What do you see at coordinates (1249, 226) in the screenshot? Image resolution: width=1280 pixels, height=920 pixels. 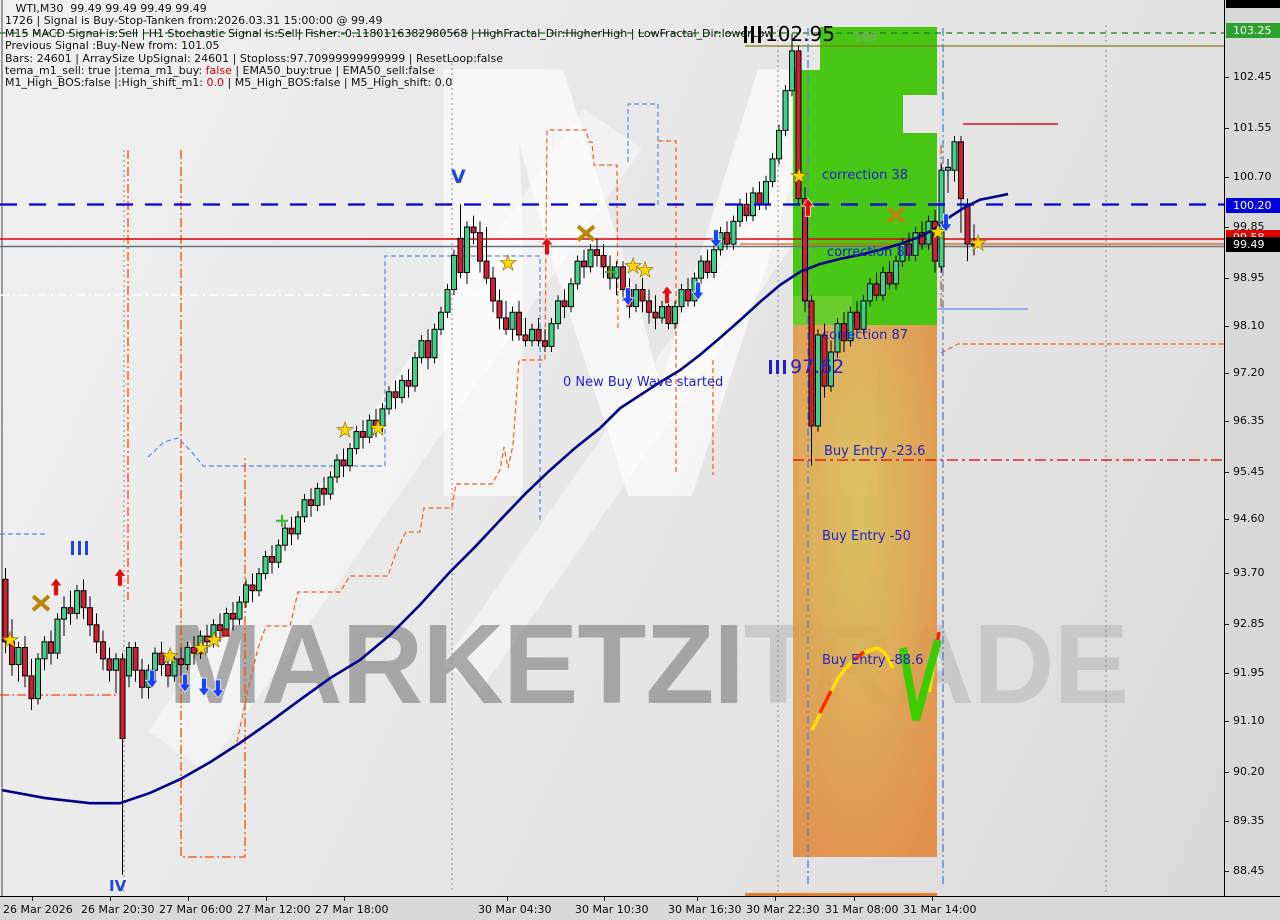 I see `price-label: 99.85` at bounding box center [1249, 226].